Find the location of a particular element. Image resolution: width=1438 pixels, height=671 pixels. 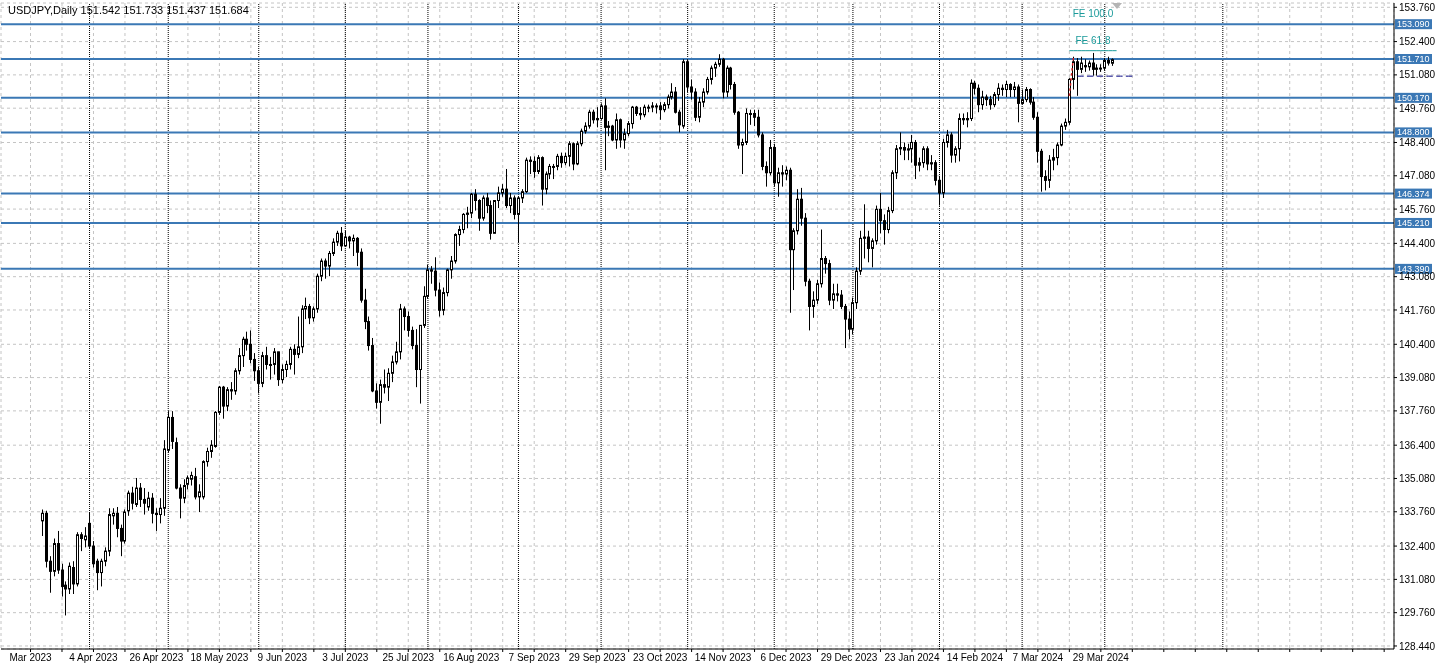

x-tick-label: 16 Aug 2023 is located at coordinates (471, 658).